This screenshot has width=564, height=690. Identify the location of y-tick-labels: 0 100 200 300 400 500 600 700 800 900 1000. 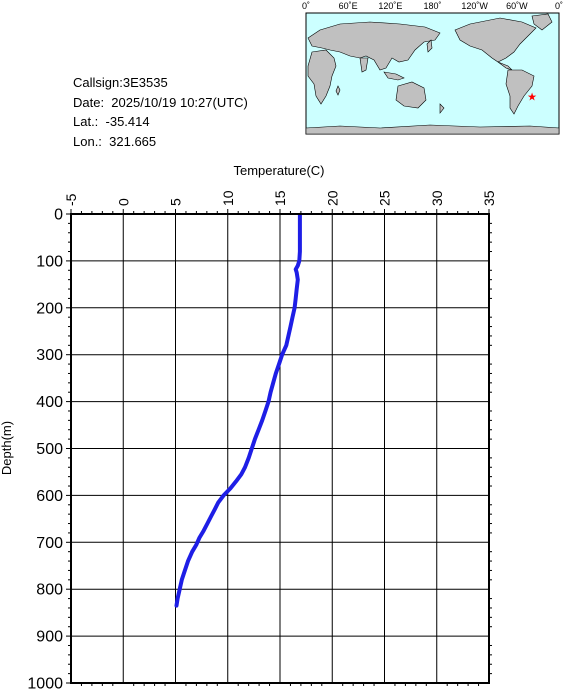
(45, 448).